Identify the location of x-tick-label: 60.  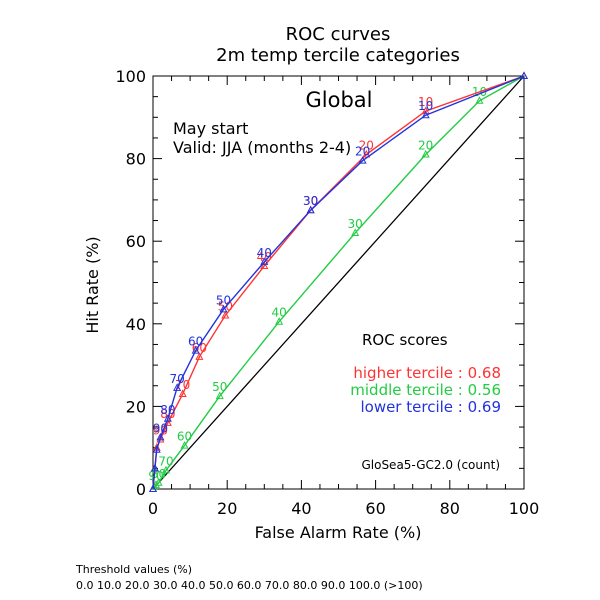
(375, 508).